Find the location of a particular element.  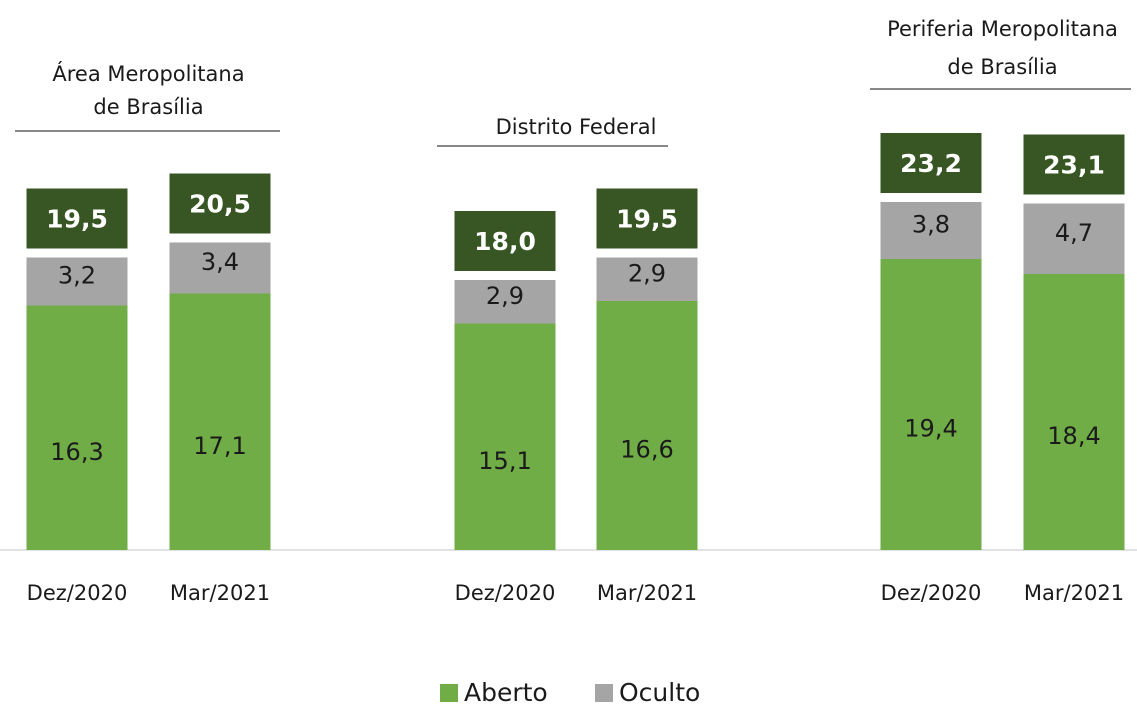

total-label: 23,2 is located at coordinates (931, 163).